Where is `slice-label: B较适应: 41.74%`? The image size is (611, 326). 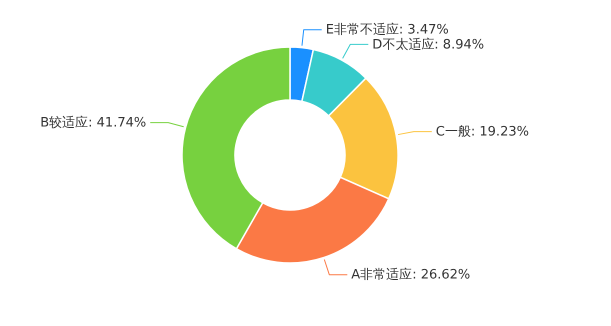 slice-label: B较适应: 41.74% is located at coordinates (93, 122).